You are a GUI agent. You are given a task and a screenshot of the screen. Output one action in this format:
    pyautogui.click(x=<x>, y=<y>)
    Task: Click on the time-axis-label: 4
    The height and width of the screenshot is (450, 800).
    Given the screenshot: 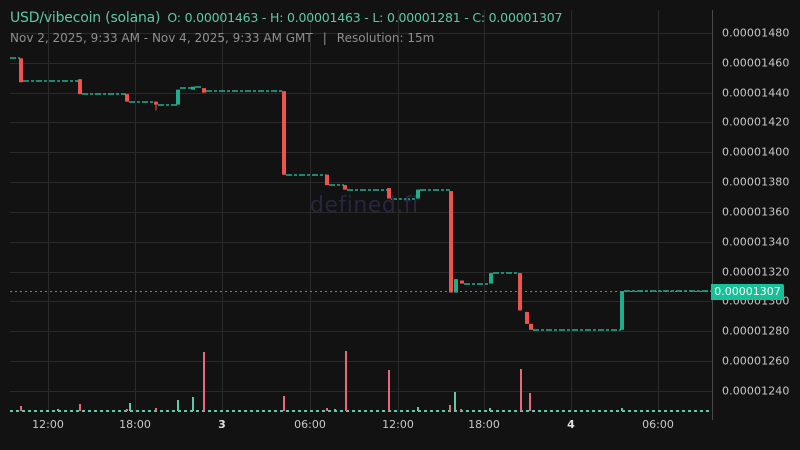 What is the action you would take?
    pyautogui.click(x=571, y=424)
    